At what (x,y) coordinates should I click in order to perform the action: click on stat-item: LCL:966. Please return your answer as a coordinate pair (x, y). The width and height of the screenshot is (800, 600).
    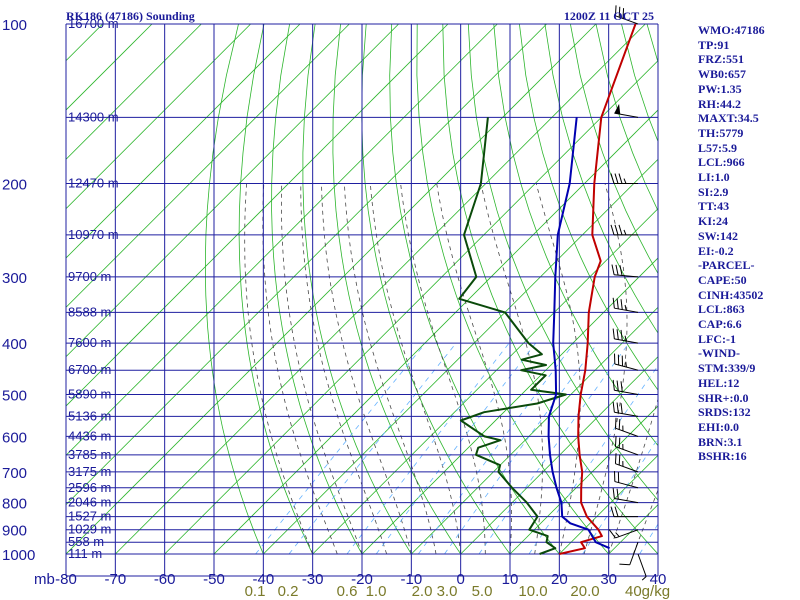
    Looking at the image, I should click on (721, 162).